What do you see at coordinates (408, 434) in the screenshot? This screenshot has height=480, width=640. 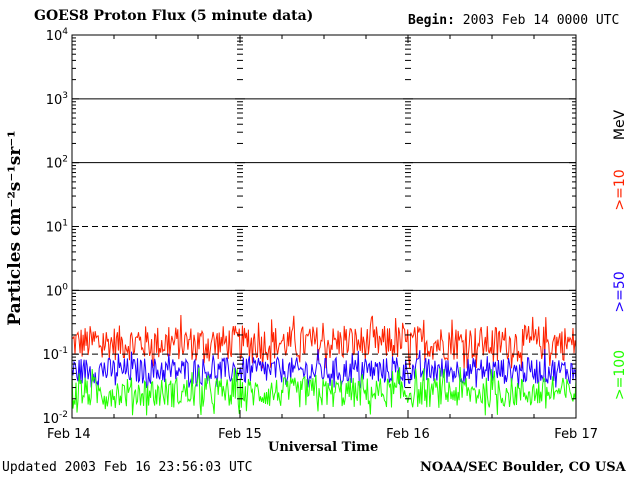 I see `x-tick-label: Feb 16` at bounding box center [408, 434].